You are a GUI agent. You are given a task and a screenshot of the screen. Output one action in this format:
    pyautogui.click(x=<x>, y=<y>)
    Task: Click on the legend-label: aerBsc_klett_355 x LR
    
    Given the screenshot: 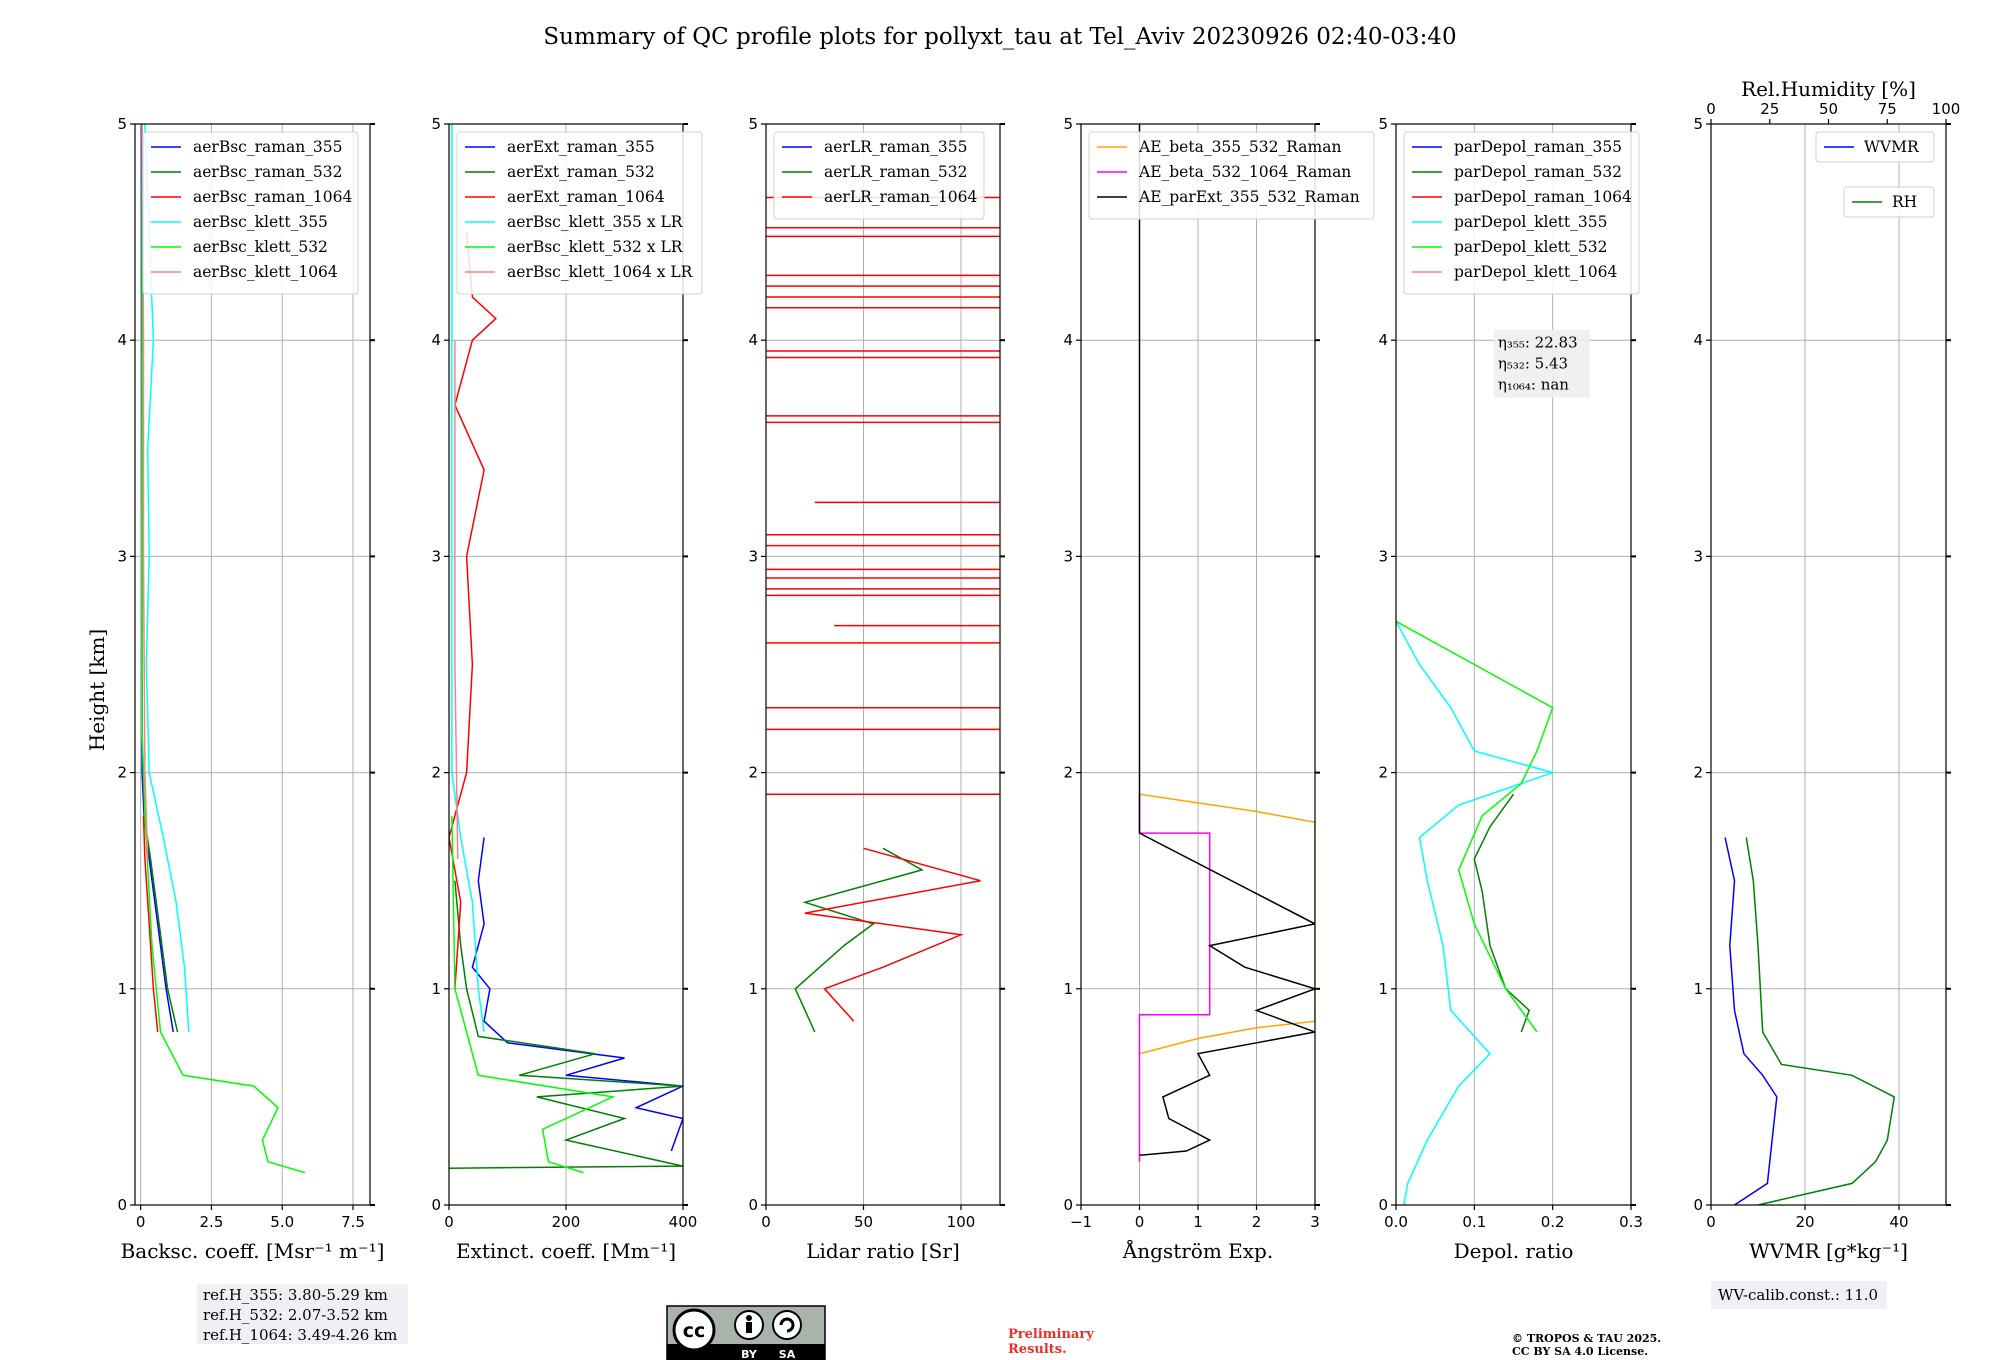 What is the action you would take?
    pyautogui.click(x=595, y=222)
    